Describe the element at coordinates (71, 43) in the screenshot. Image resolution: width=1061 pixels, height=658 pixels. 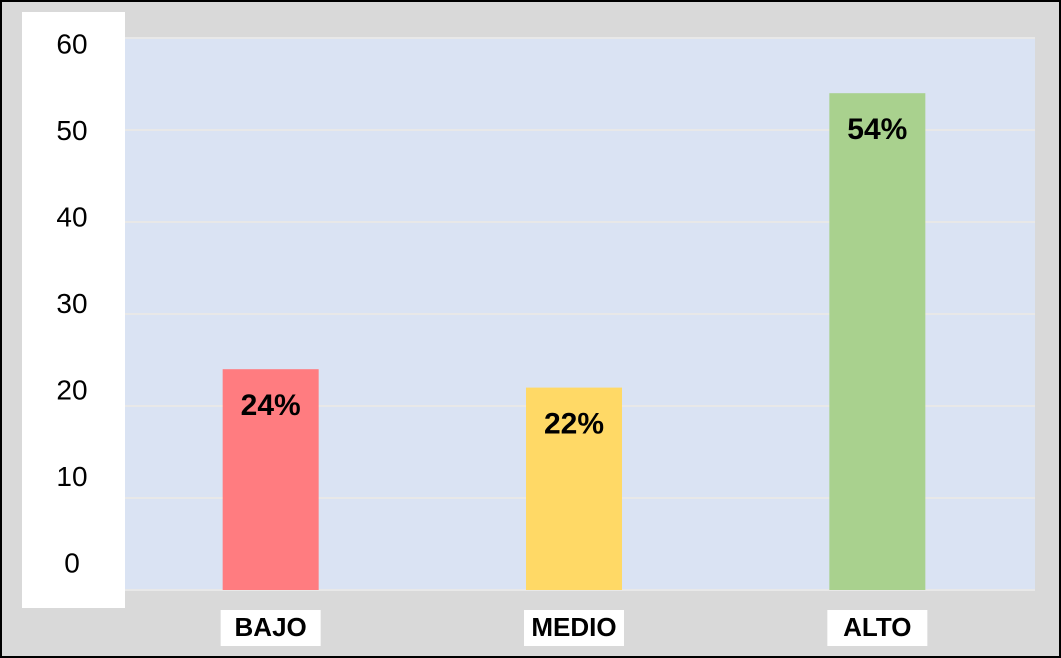
I see `y-tick-label: 60` at that location.